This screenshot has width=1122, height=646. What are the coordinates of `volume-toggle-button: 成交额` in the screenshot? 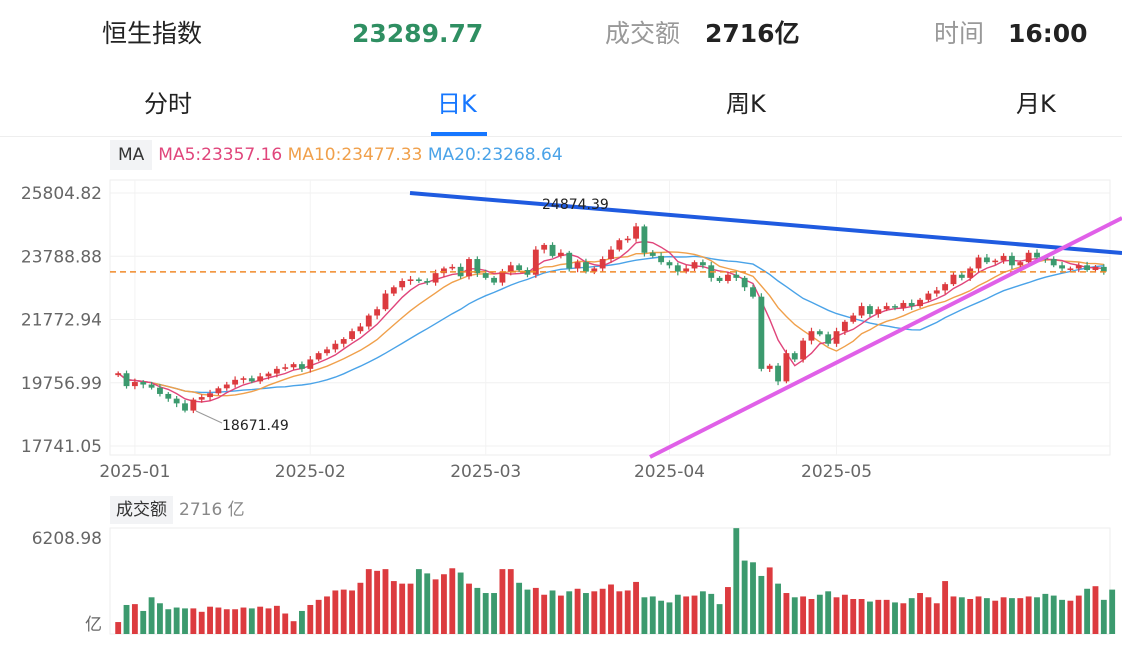 It's located at (141, 510).